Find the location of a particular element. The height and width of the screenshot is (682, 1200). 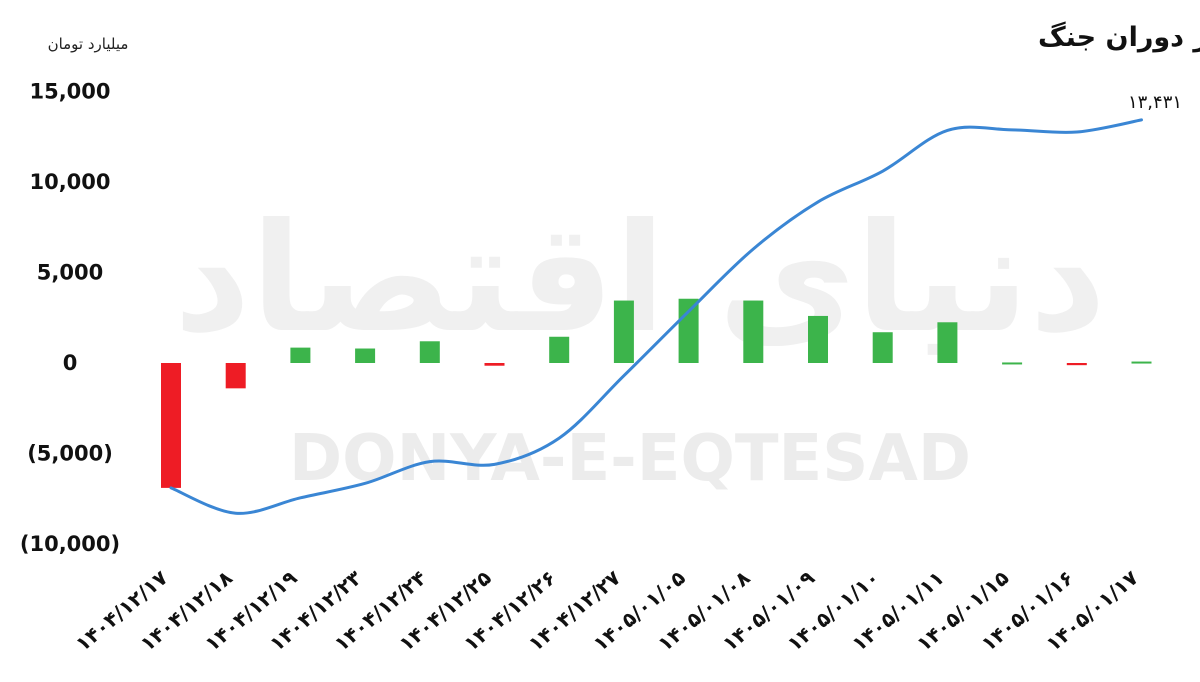

y-tick-label: 10,000 is located at coordinates (69, 182).